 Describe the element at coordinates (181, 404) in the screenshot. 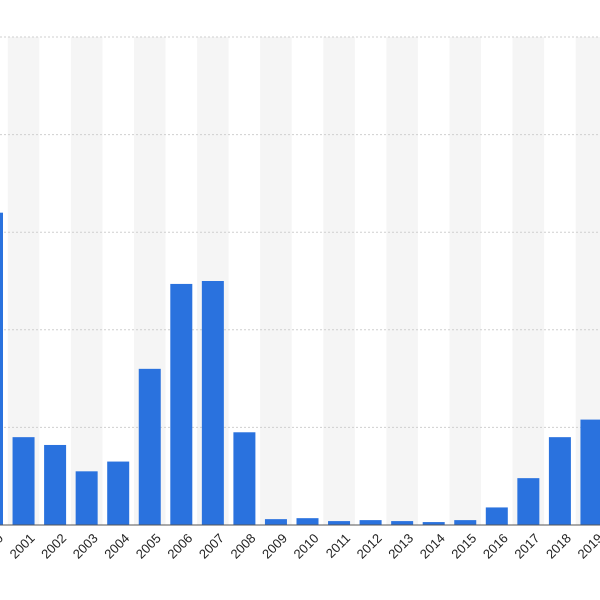

I see `bar-2006` at that location.